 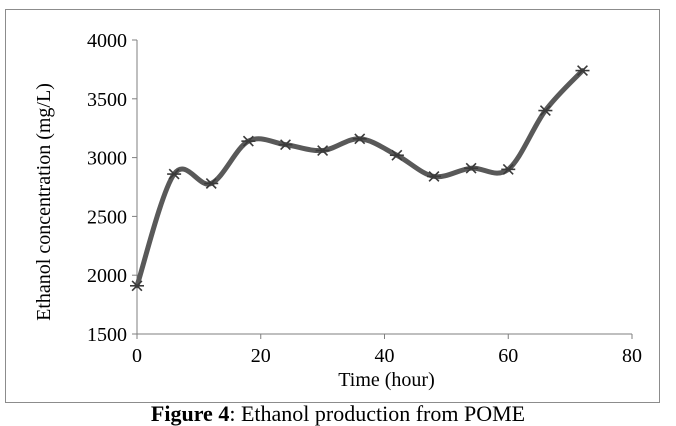 I want to click on y-tick-label: 3000, so click(x=107, y=159).